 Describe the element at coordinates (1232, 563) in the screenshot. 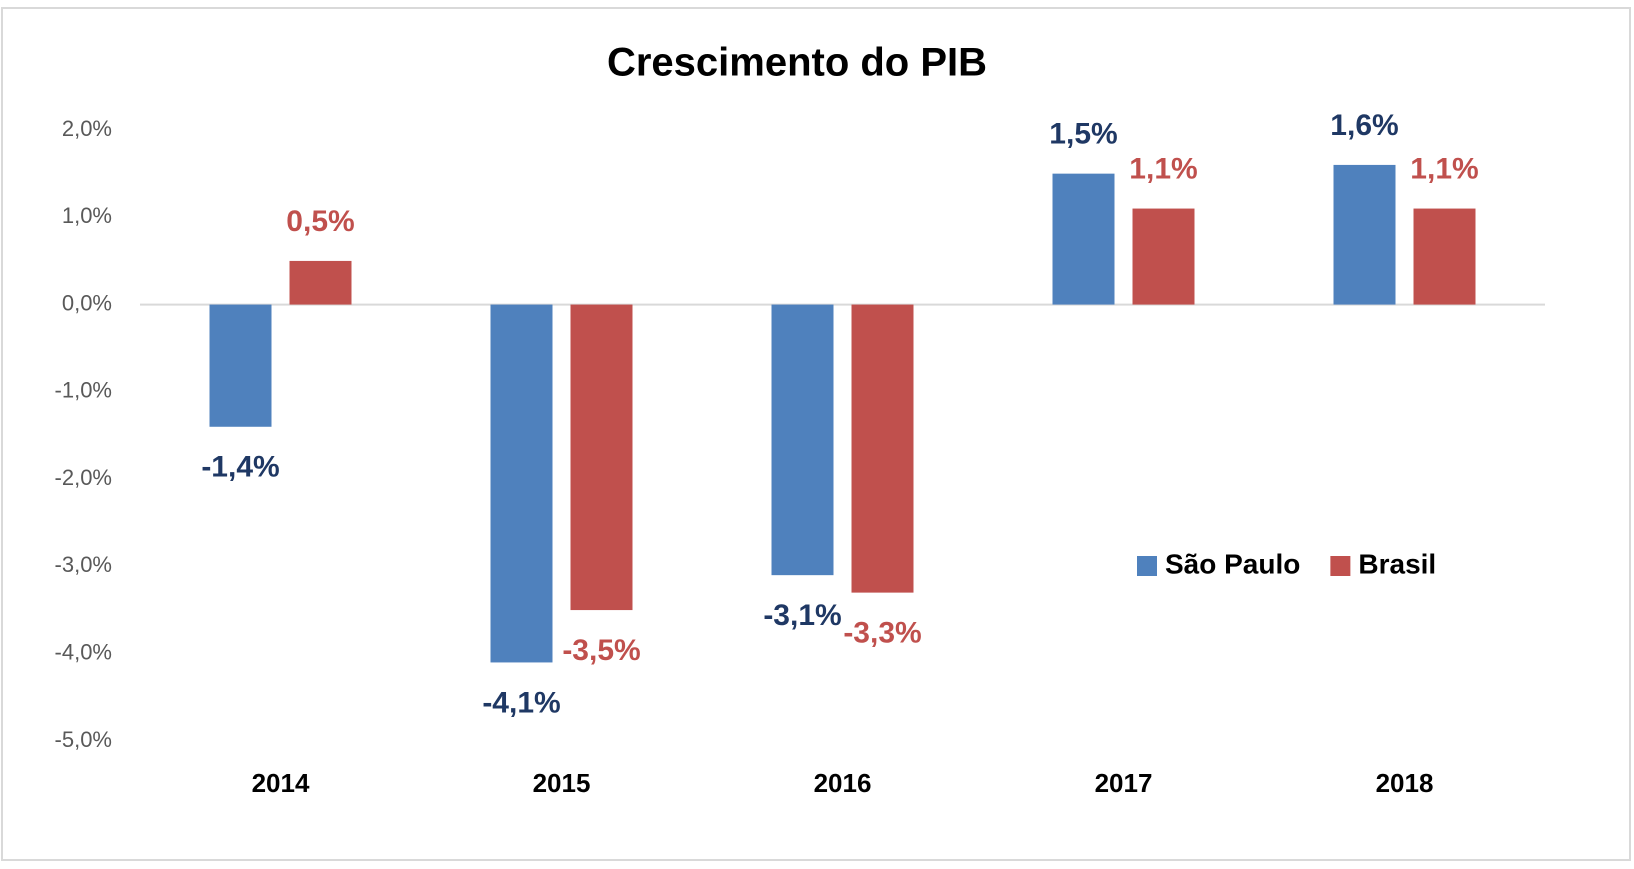

I see `legend-label: São Paulo` at that location.